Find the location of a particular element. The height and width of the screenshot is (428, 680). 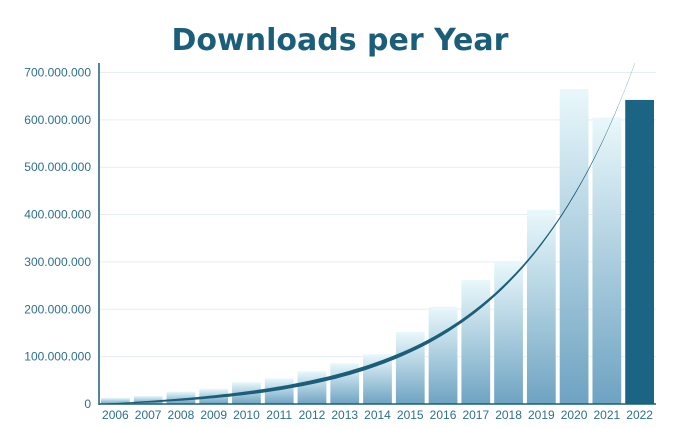

y-tick-label: 500.000.000 is located at coordinates (57, 167).